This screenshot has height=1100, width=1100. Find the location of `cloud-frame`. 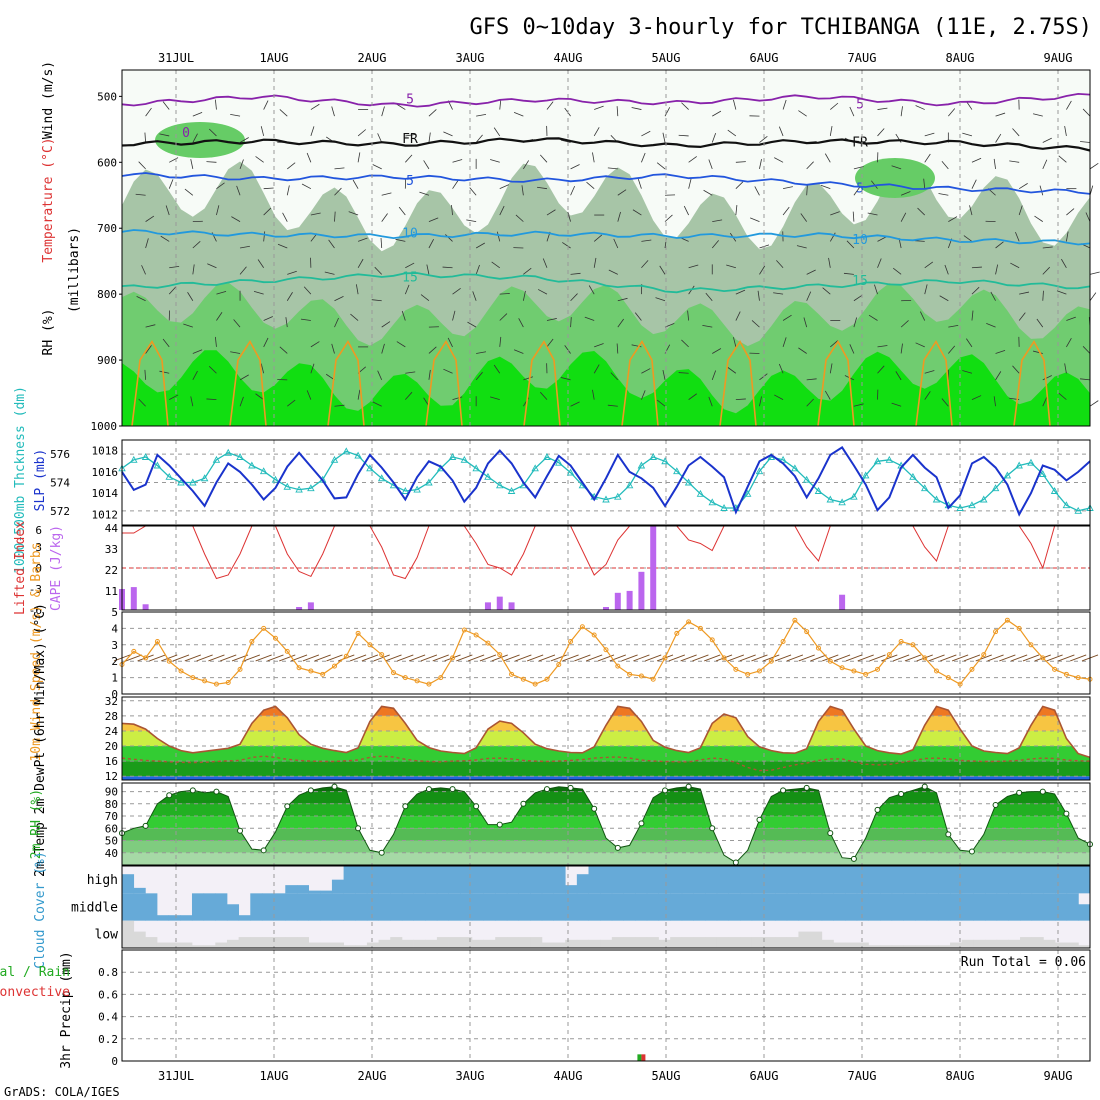

cloud-frame is located at coordinates (606, 907).